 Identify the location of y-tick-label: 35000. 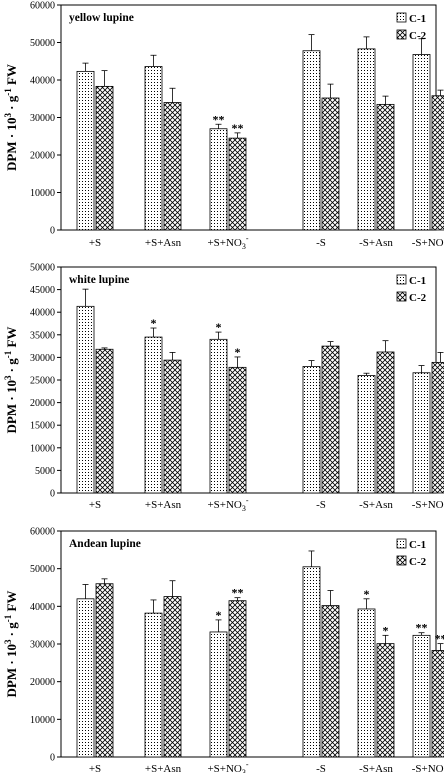
(42, 335).